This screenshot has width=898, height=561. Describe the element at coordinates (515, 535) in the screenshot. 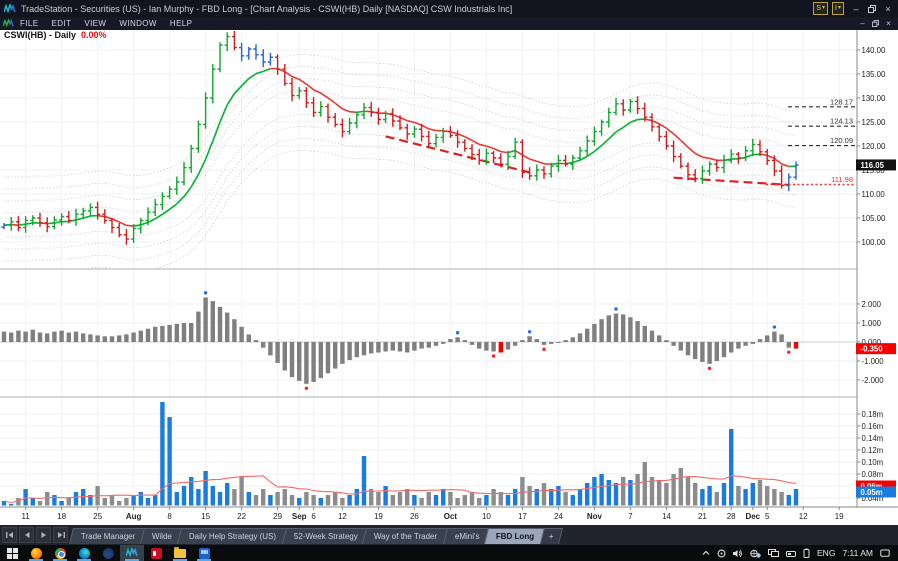

I see `tab-fbd-long: FBD Long` at that location.